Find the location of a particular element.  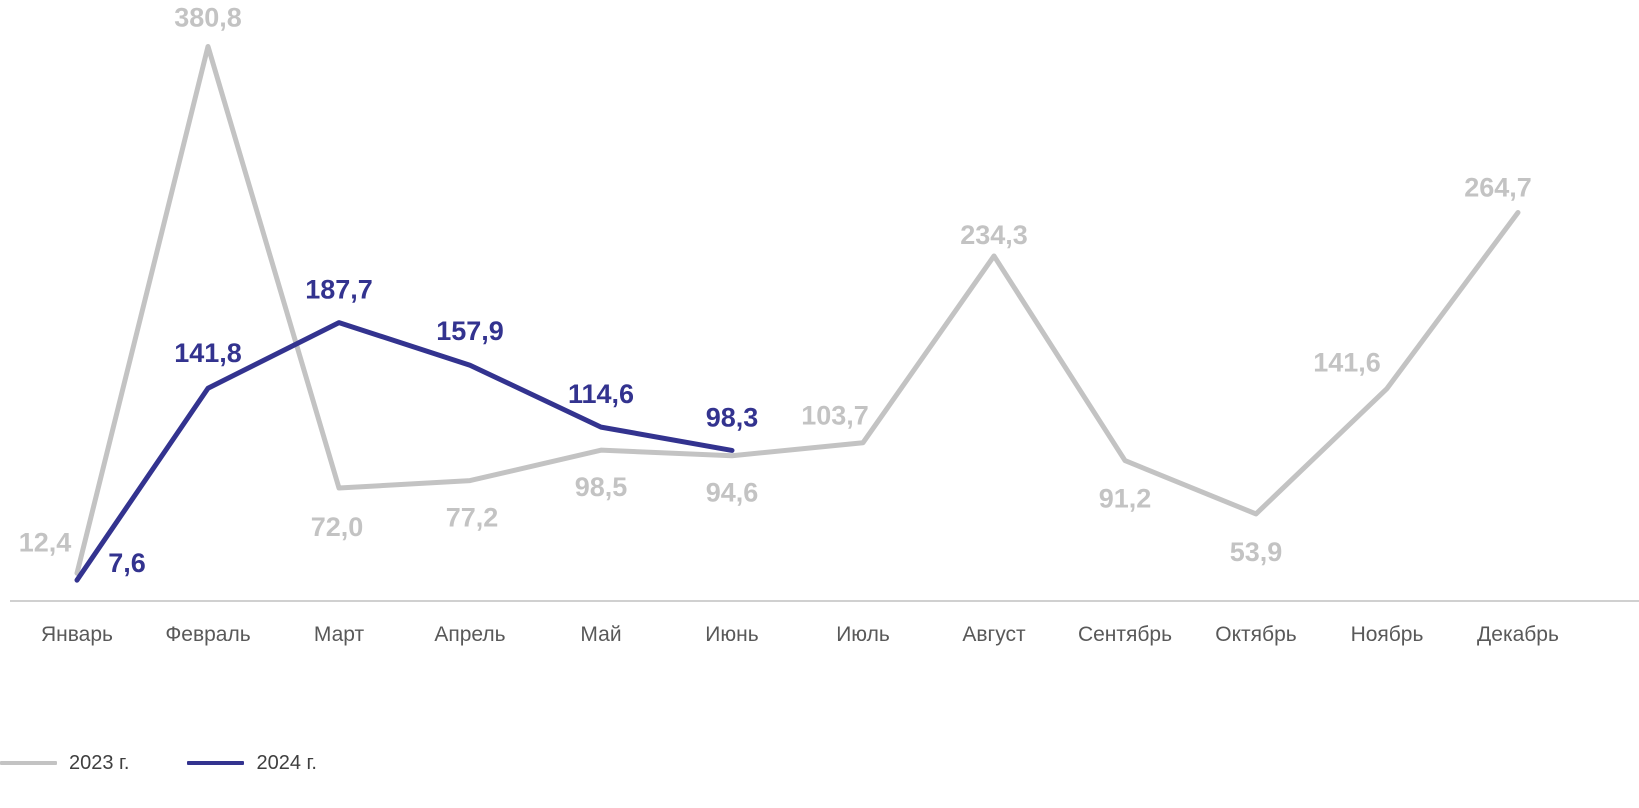

data-label-2023: 94,6 is located at coordinates (732, 493).